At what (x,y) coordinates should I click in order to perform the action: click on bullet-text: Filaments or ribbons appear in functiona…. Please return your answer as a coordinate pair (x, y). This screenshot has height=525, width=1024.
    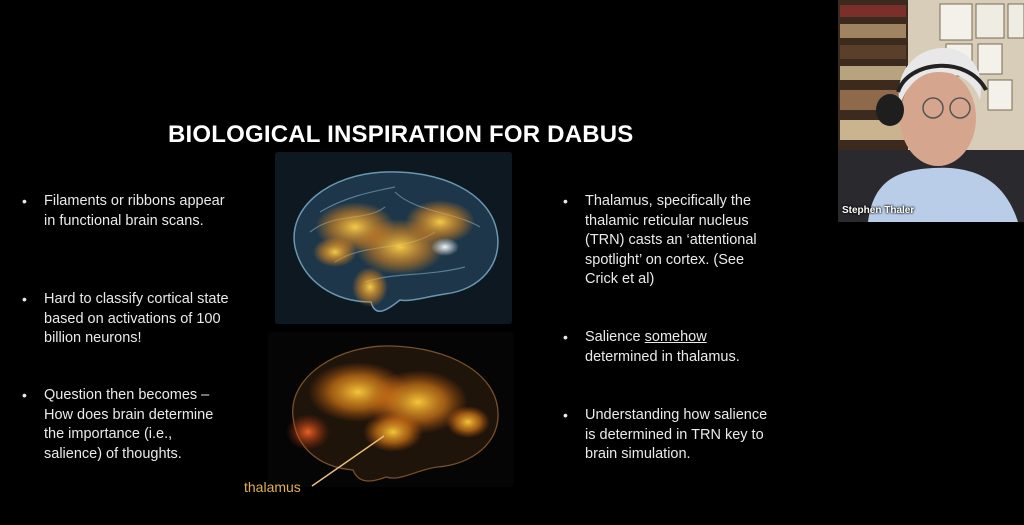
    Looking at the image, I should click on (134, 211).